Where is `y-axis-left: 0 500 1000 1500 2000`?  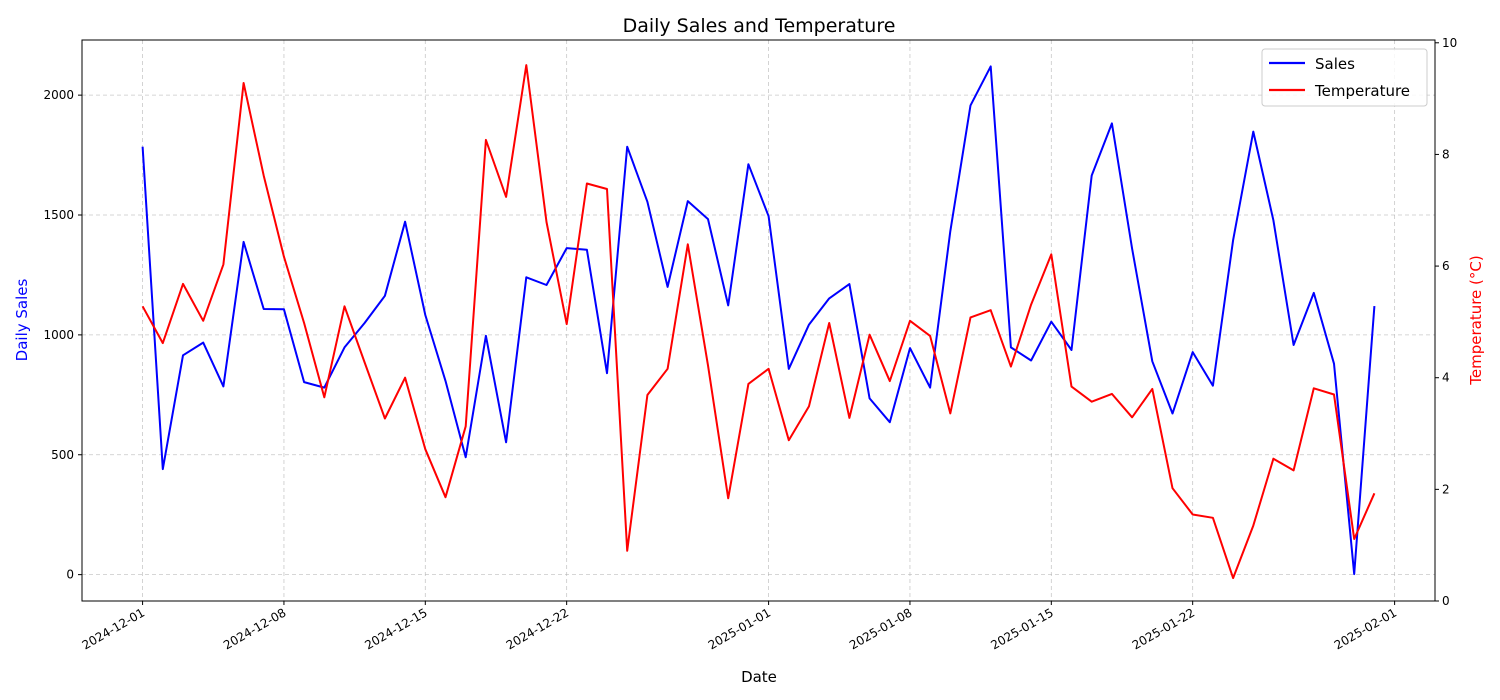 y-axis-left: 0 500 1000 1500 2000 is located at coordinates (62, 335).